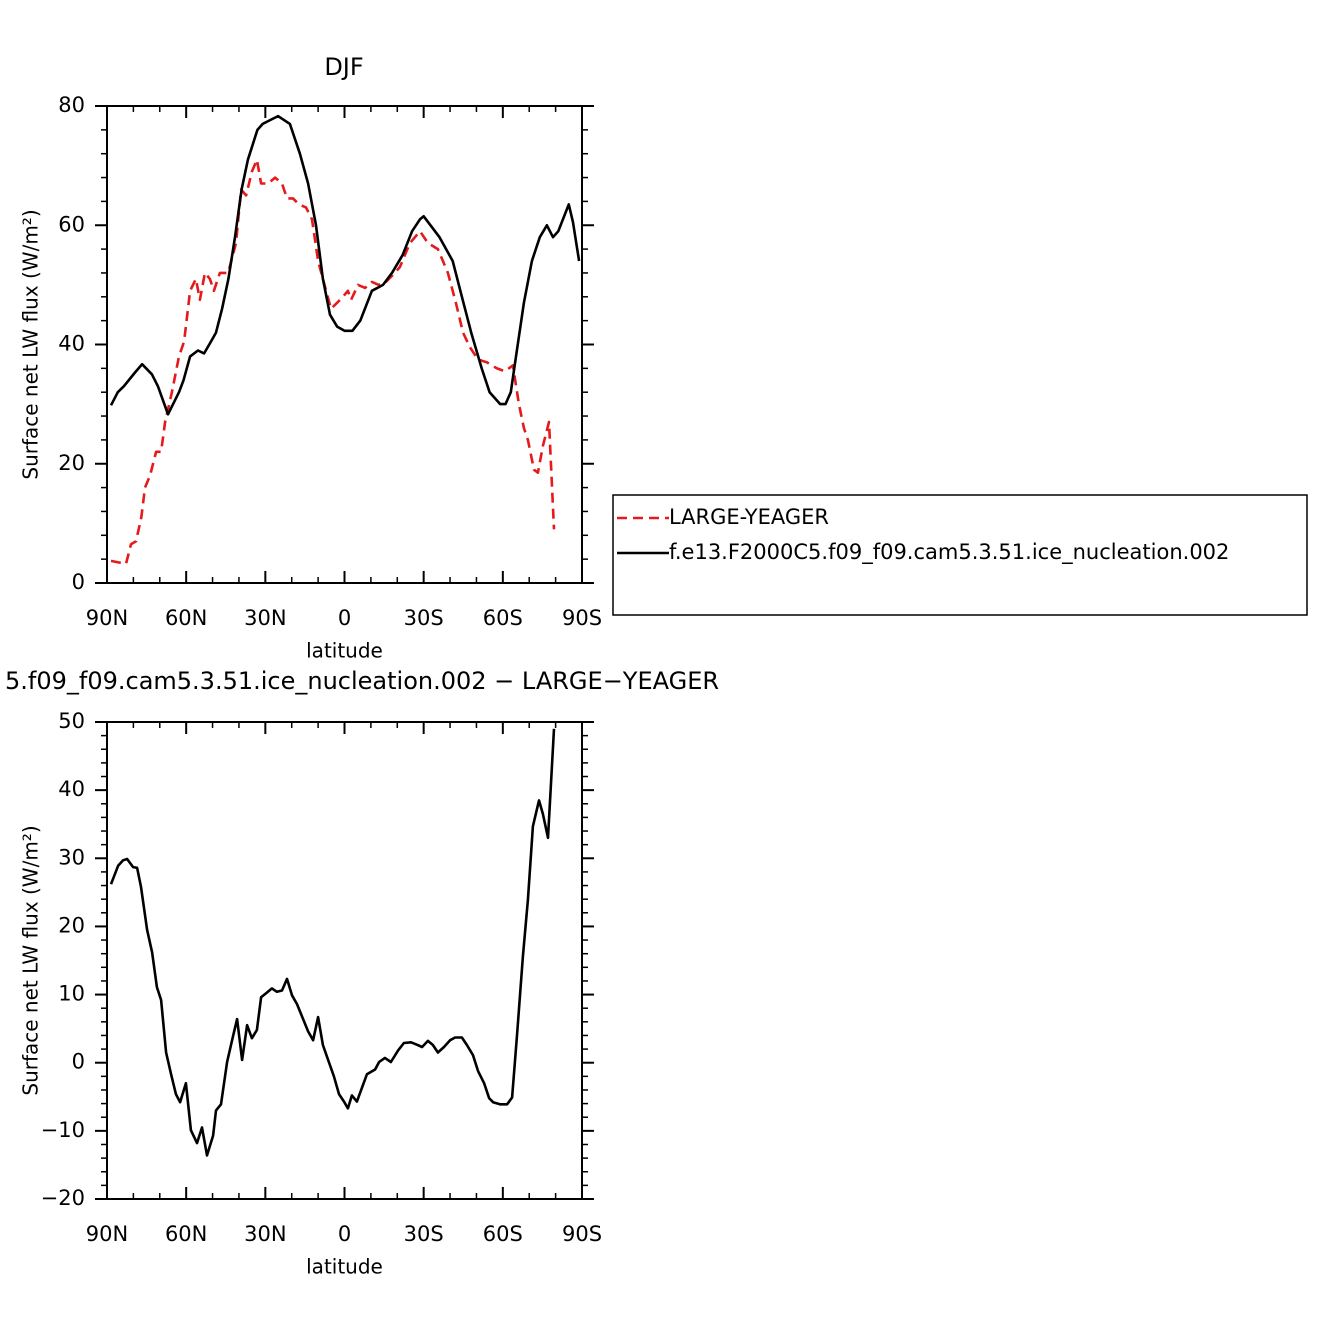 Image resolution: width=1327 pixels, height=1330 pixels. What do you see at coordinates (71, 105) in the screenshot?
I see `y-tick-label: 80` at bounding box center [71, 105].